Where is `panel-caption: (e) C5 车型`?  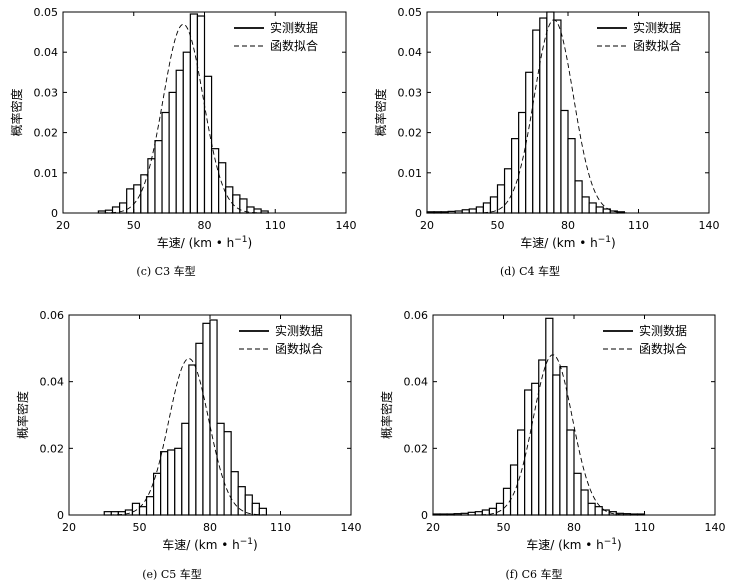 panel-caption: (e) C5 车型 is located at coordinates (172, 574).